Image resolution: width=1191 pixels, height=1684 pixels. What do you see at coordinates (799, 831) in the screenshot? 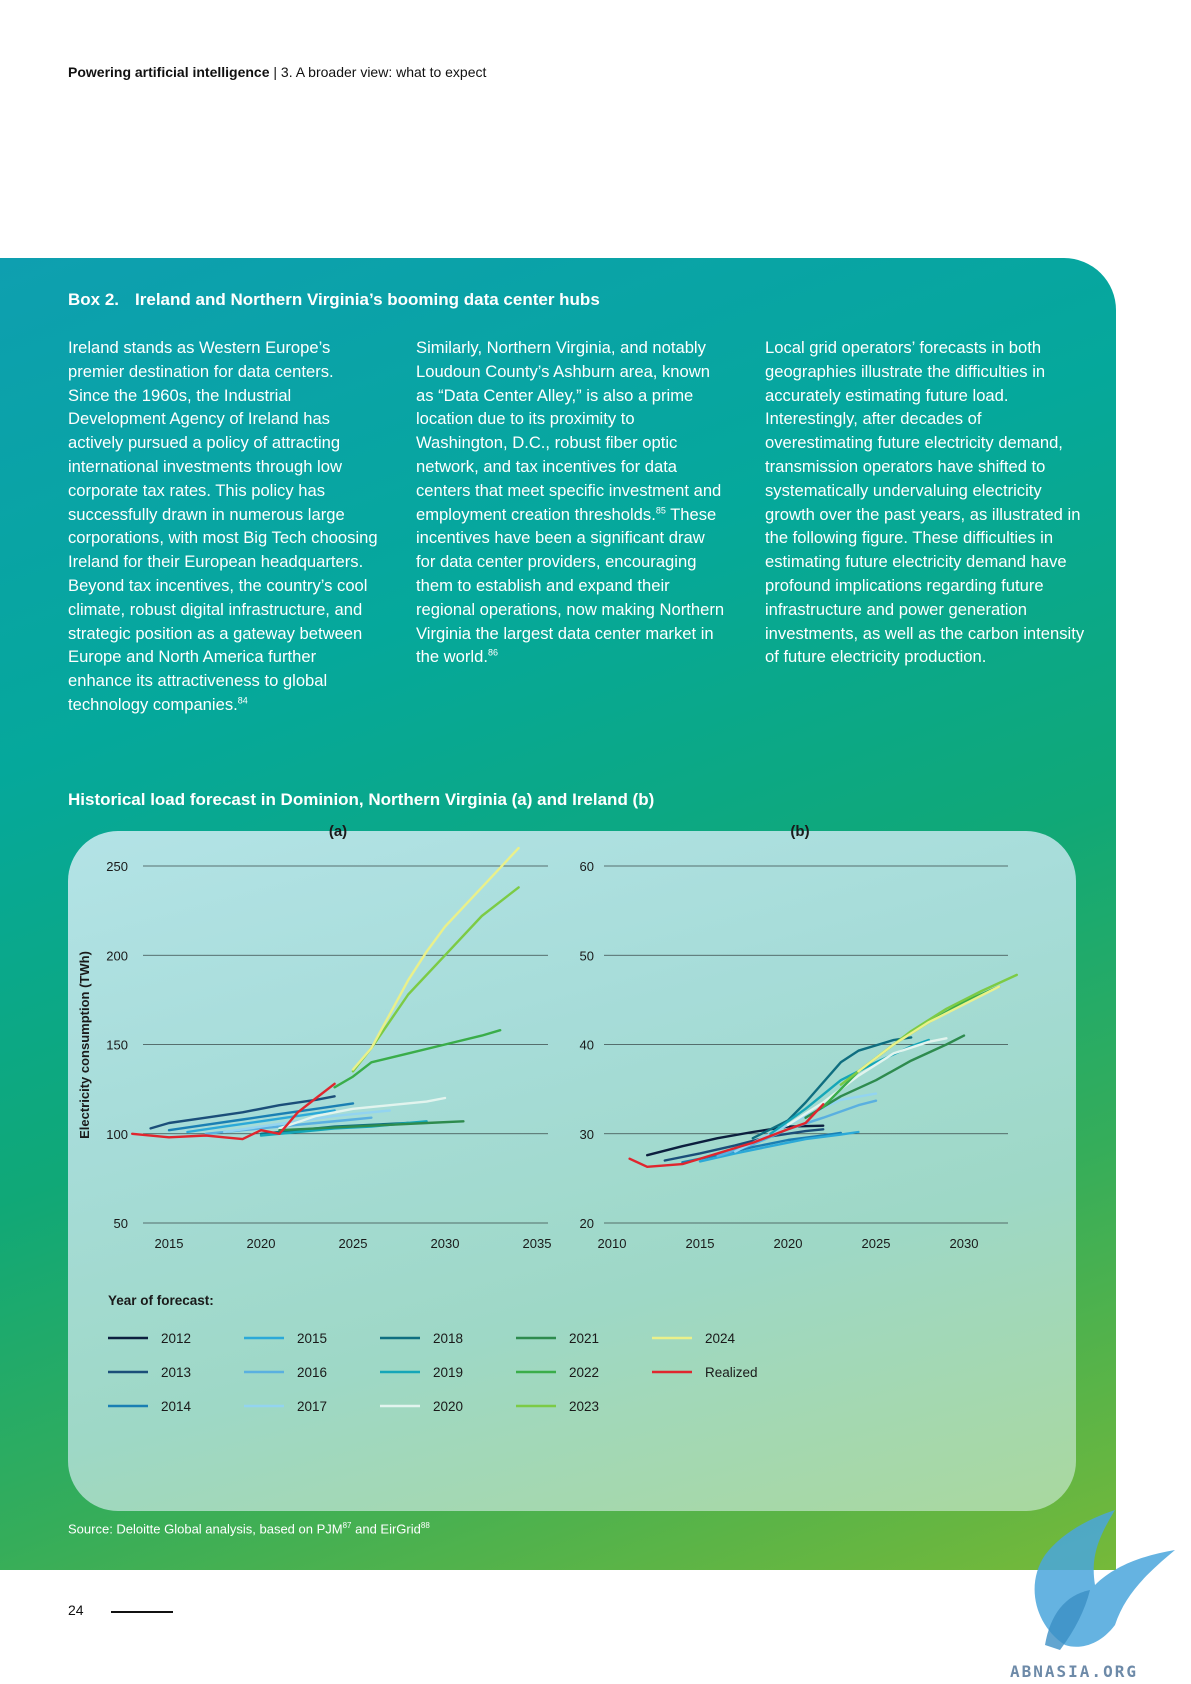
I see `chart-panel-title: (b)` at bounding box center [799, 831].